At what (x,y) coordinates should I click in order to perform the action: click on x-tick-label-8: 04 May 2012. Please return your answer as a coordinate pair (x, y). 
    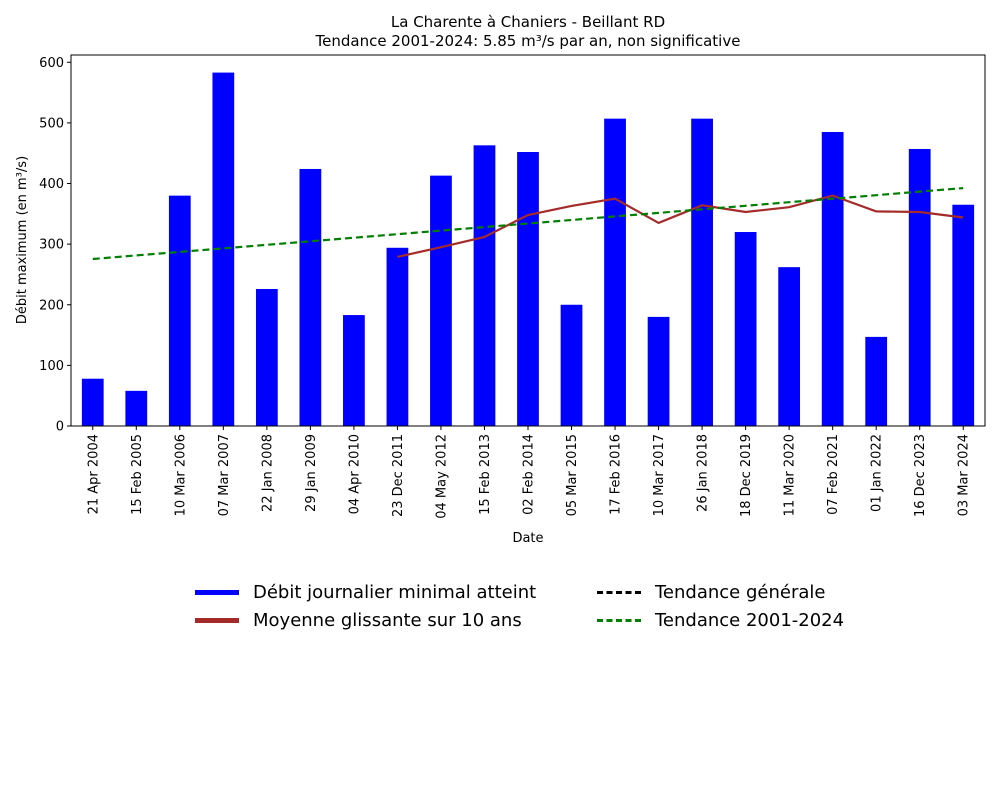
    Looking at the image, I should click on (441, 476).